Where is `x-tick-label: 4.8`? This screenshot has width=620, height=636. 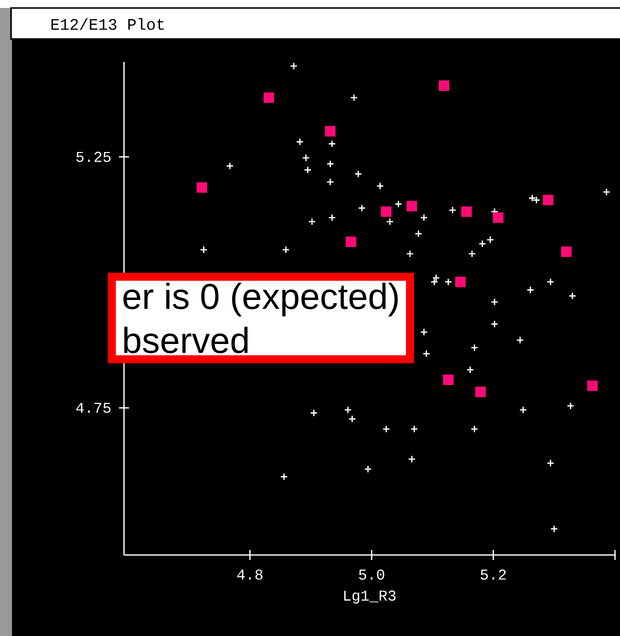 x-tick-label: 4.8 is located at coordinates (249, 575).